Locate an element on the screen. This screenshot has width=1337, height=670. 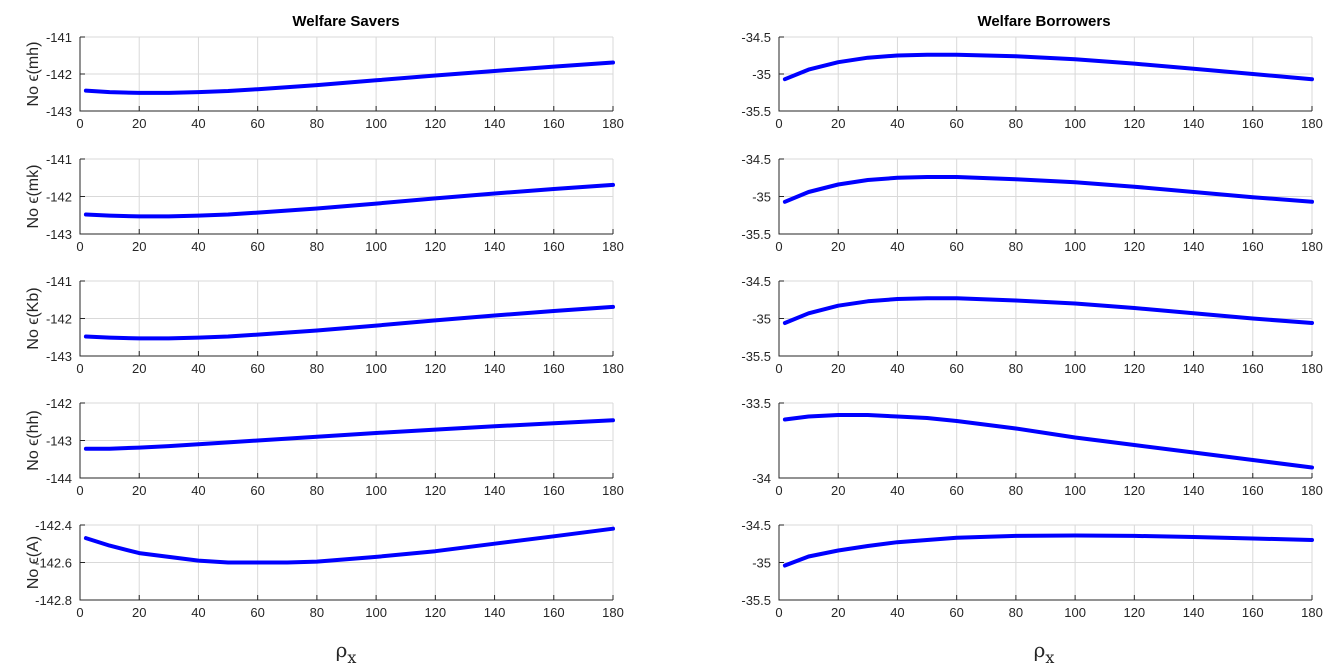
y-tick-label: -142 is located at coordinates (59, 197).